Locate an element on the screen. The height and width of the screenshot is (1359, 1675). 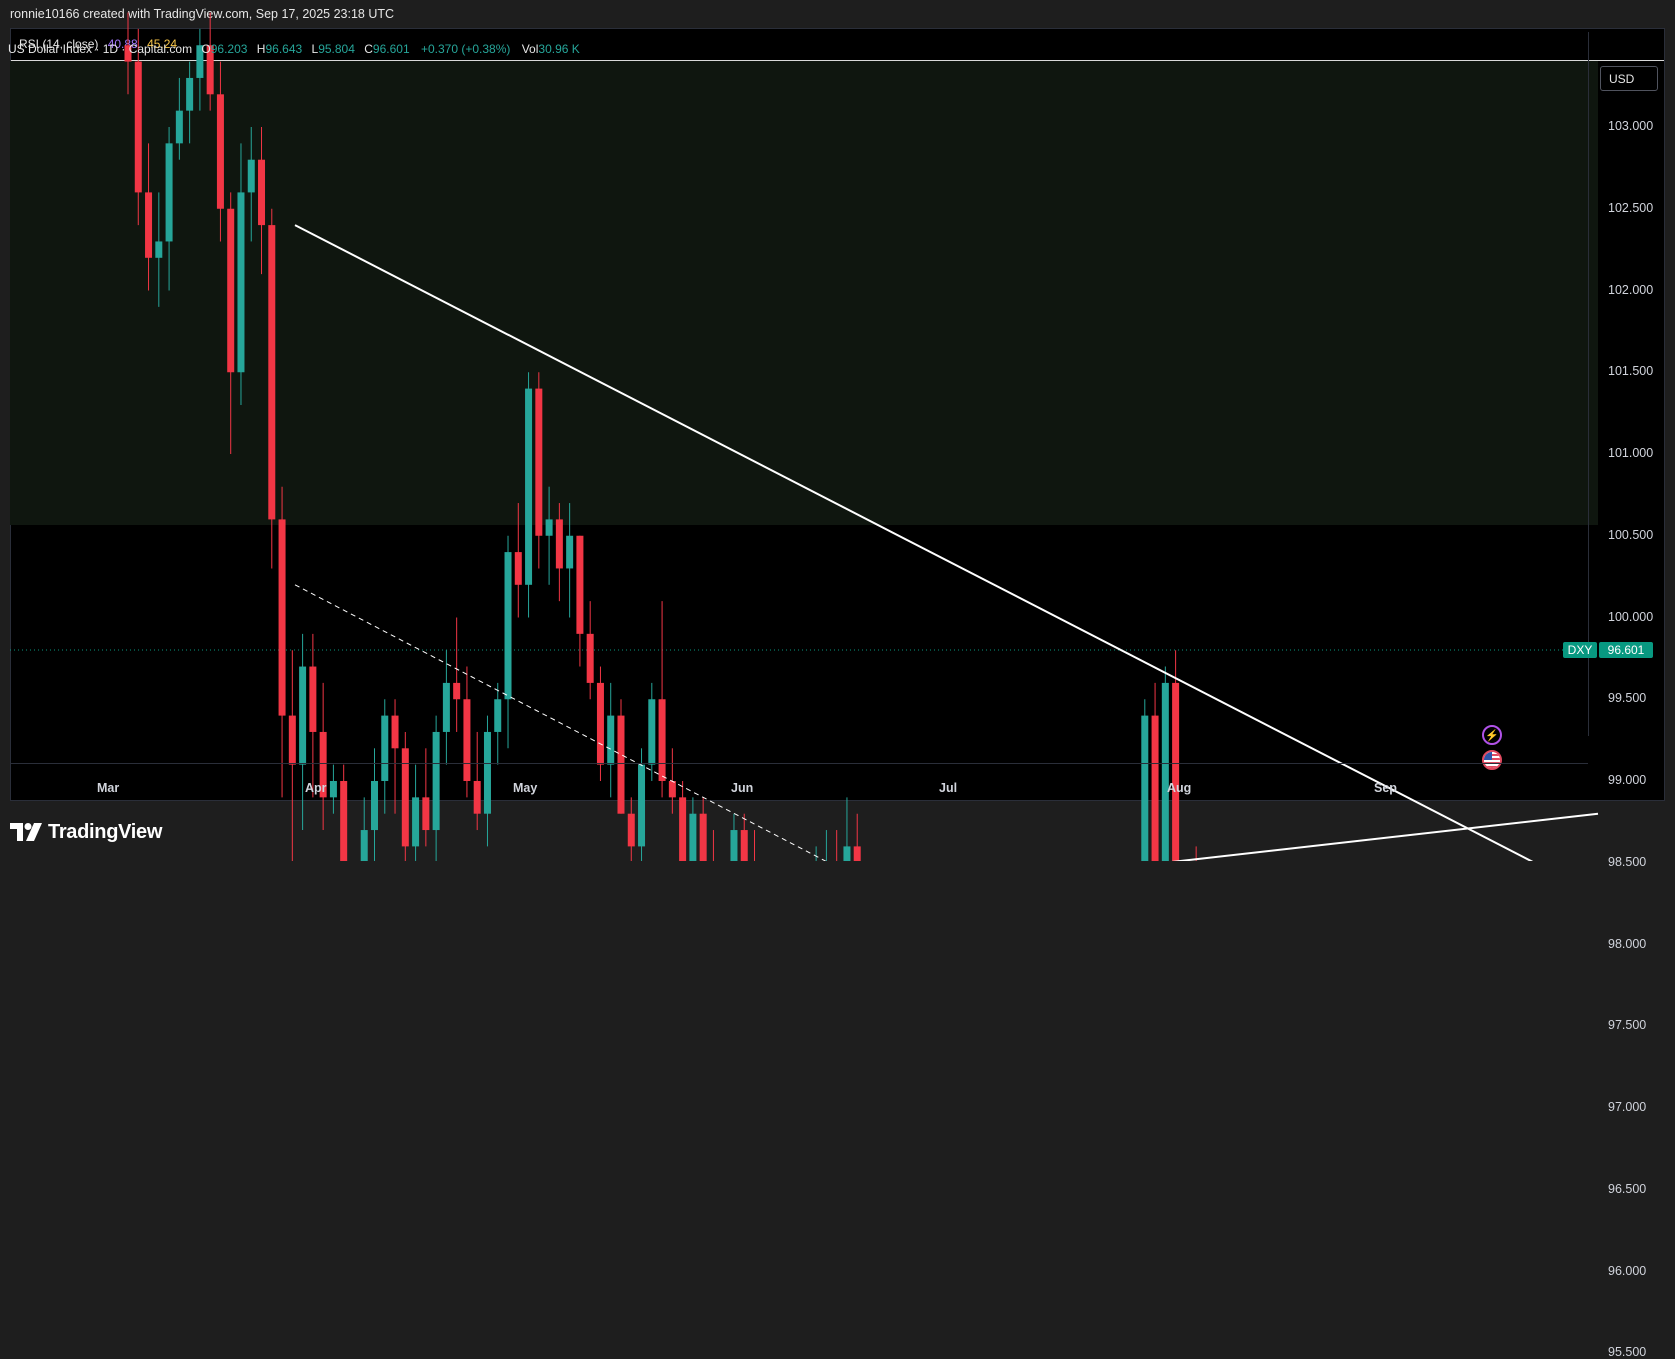
time-tick-label: Mar is located at coordinates (108, 788).